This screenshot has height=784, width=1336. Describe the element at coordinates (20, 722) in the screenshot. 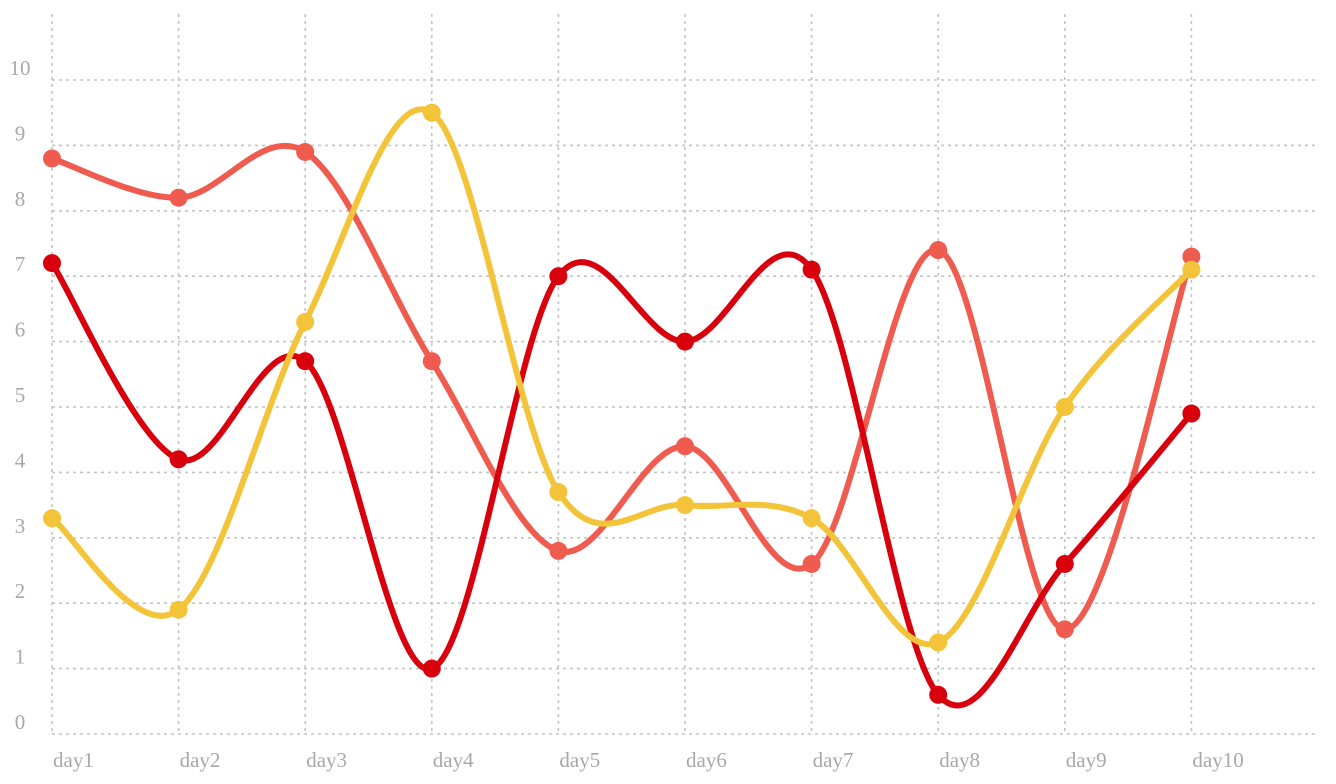

I see `y-tick-label: 0` at that location.